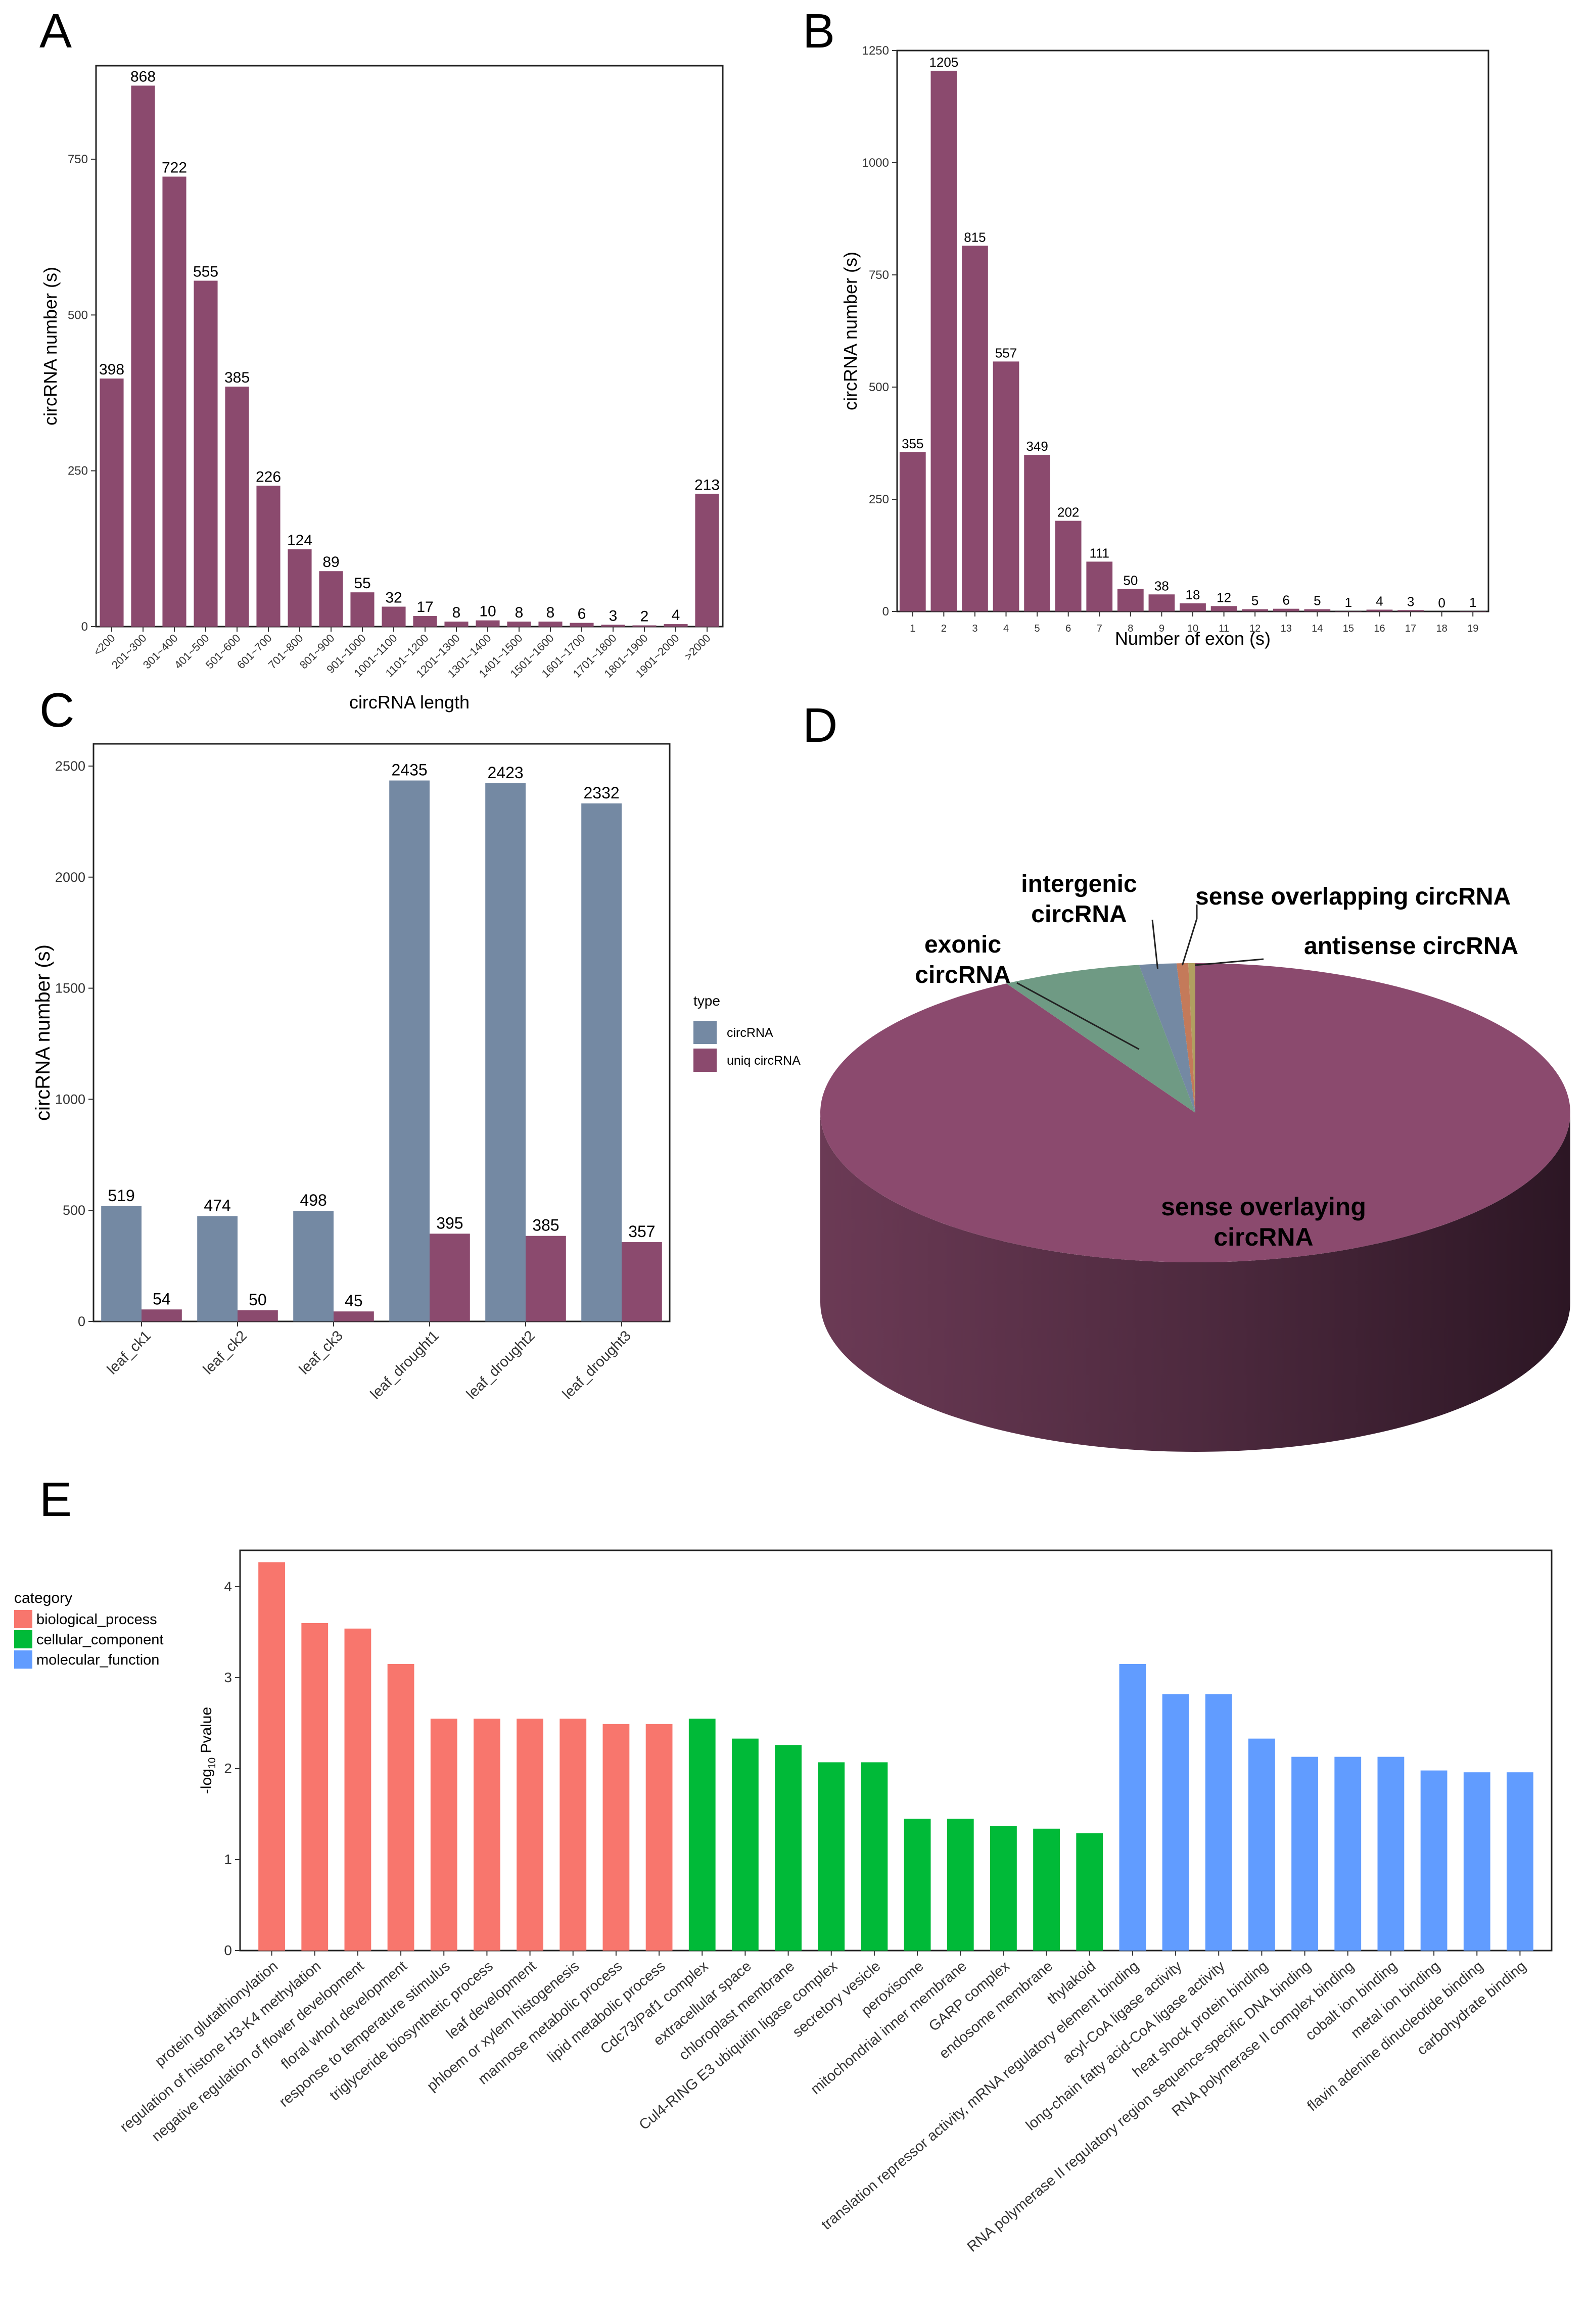  I want to click on bar-value-label: 124, so click(300, 540).